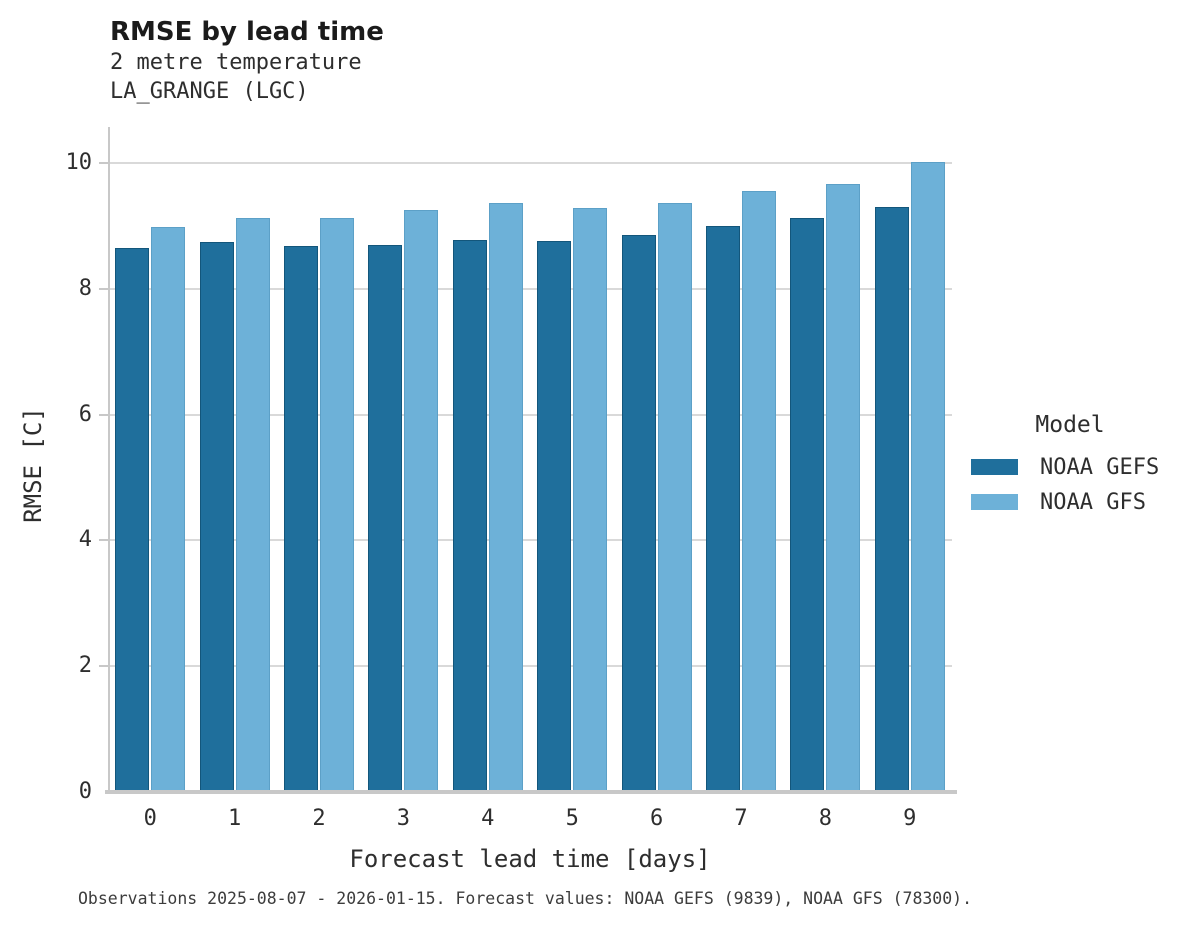 The height and width of the screenshot is (928, 1192). Describe the element at coordinates (236, 62) in the screenshot. I see `chart-subtitle-variable: 2 metre temperature` at that location.